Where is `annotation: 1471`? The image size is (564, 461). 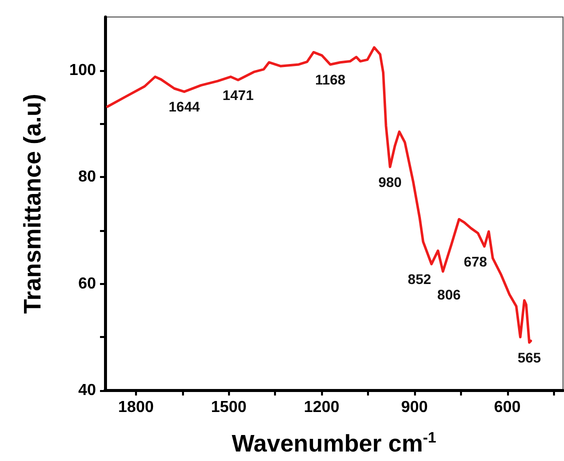
annotation: 1471 is located at coordinates (238, 94).